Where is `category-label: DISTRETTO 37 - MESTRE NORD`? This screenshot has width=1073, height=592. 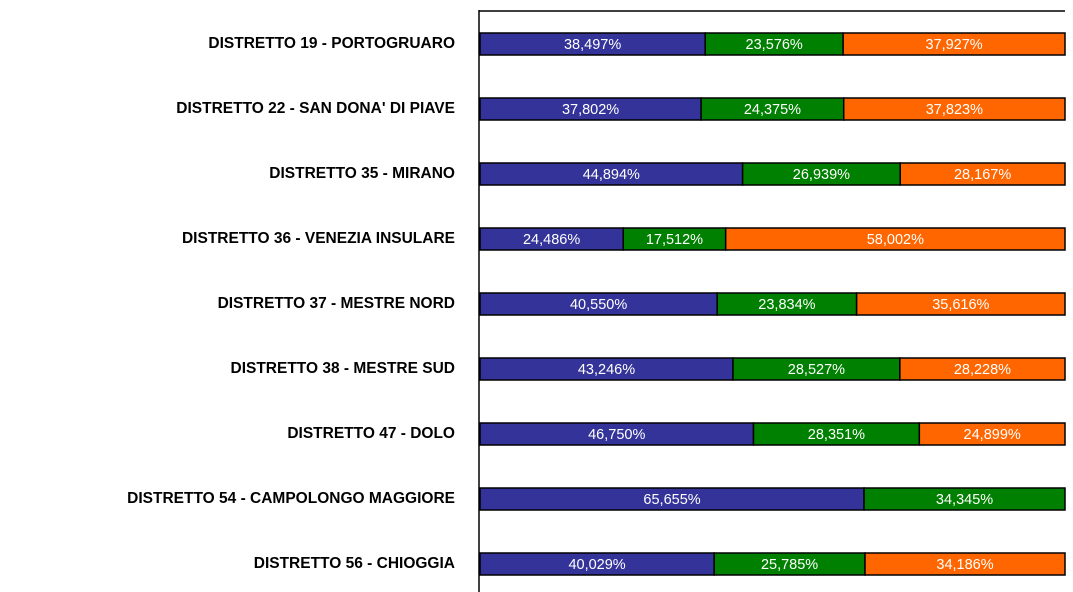 category-label: DISTRETTO 37 - MESTRE NORD is located at coordinates (336, 303).